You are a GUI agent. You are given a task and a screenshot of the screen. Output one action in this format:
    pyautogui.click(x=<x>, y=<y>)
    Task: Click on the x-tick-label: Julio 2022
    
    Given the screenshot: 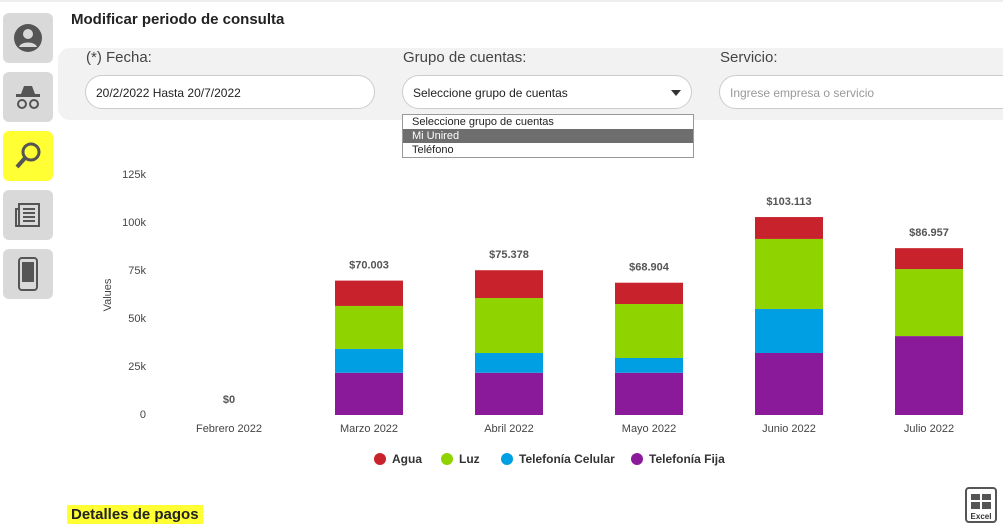 What is the action you would take?
    pyautogui.click(x=929, y=429)
    